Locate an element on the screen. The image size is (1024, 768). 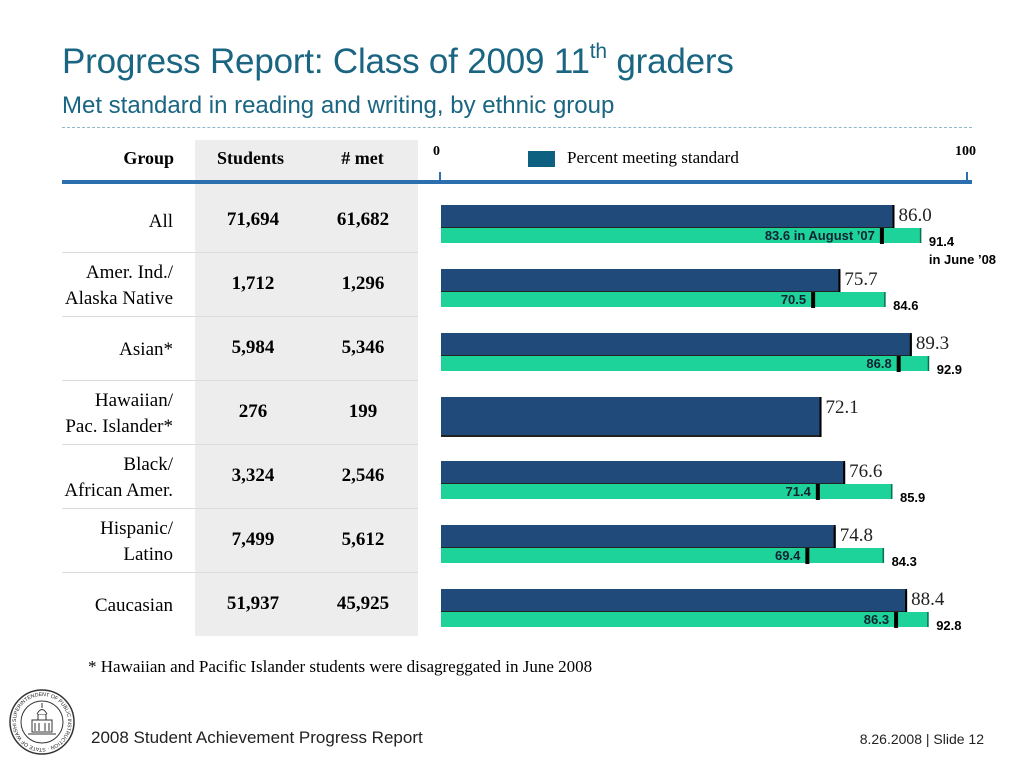
bar-value-label: 76.6 is located at coordinates (865, 471).